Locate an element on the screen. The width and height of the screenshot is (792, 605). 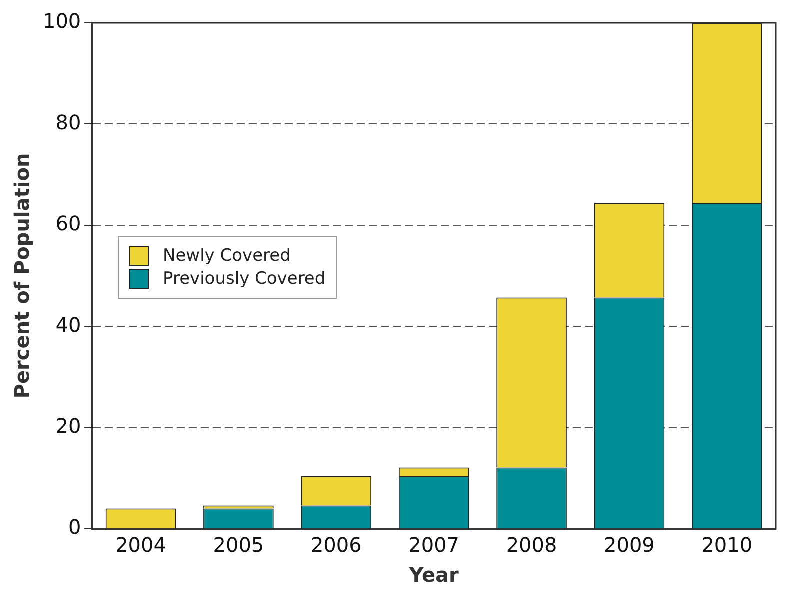
x-tick-label: 2009 is located at coordinates (629, 545).